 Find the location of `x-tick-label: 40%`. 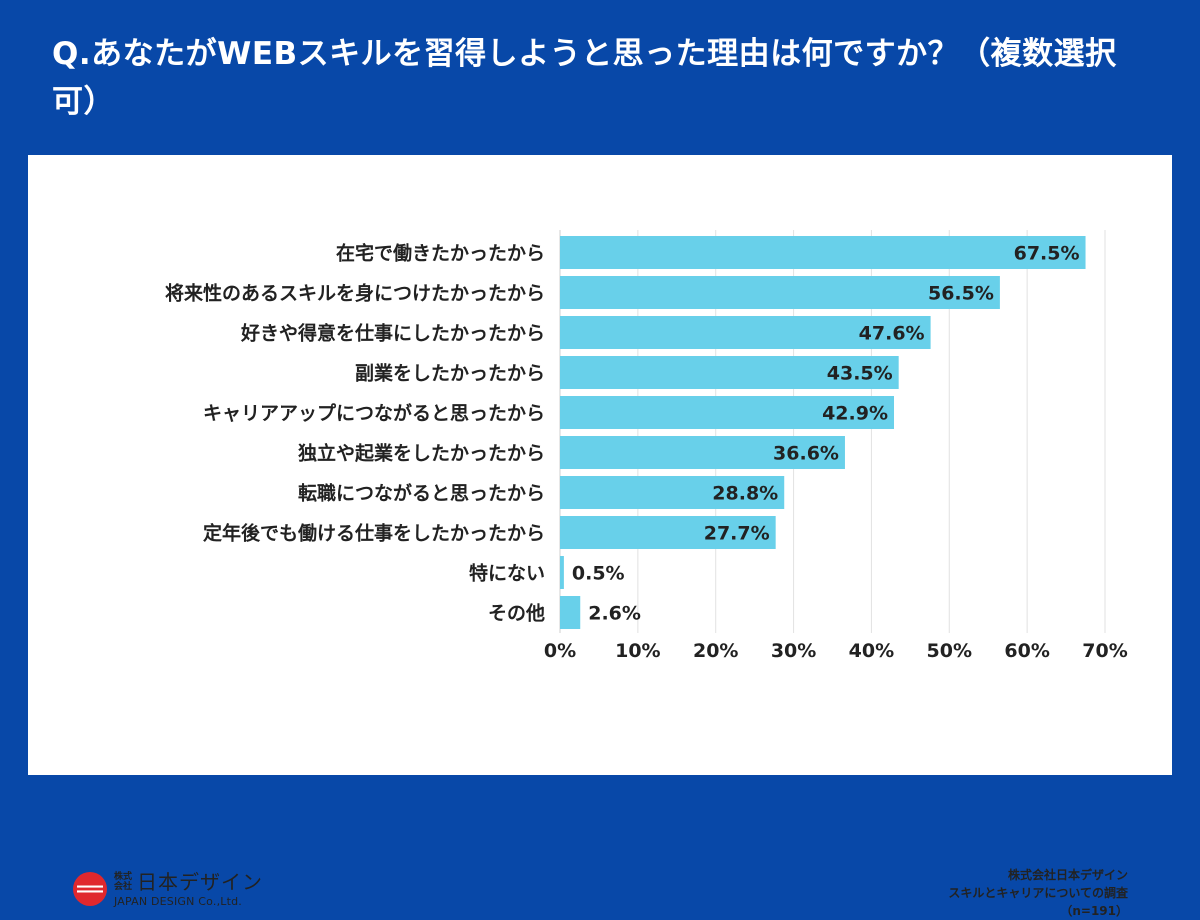

x-tick-label: 40% is located at coordinates (871, 651).